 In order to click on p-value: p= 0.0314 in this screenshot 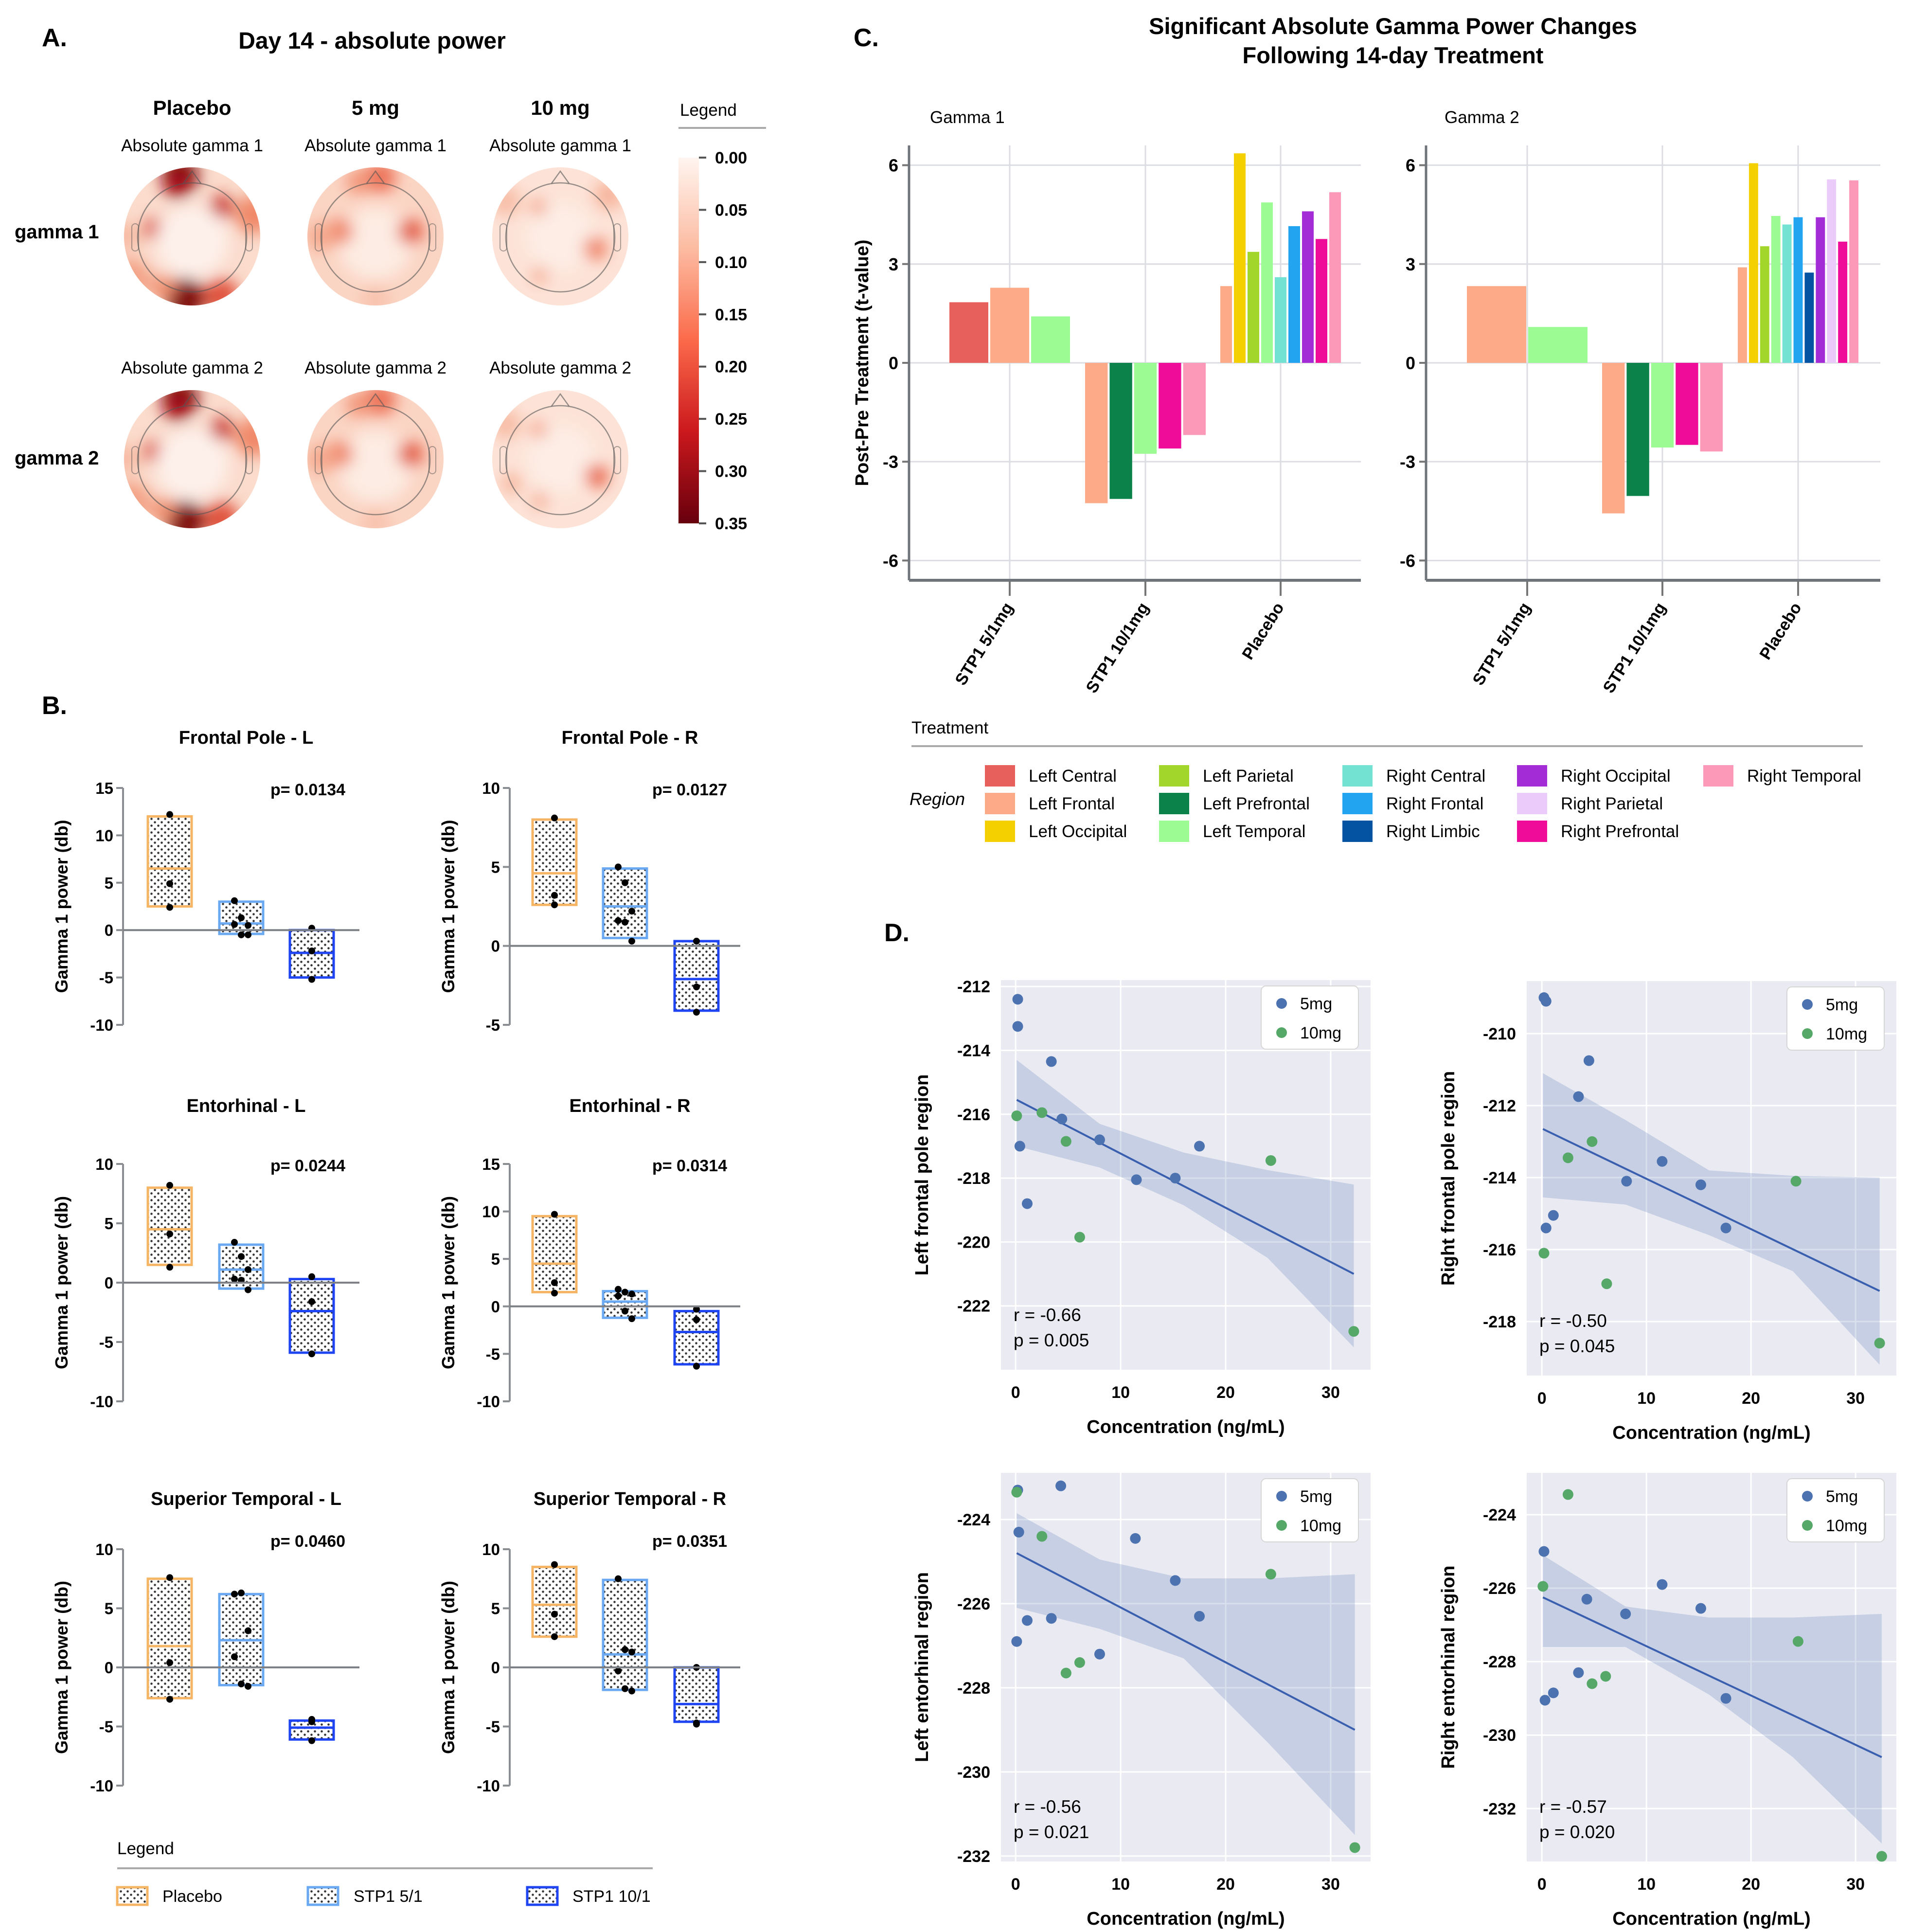, I will do `click(689, 1166)`.